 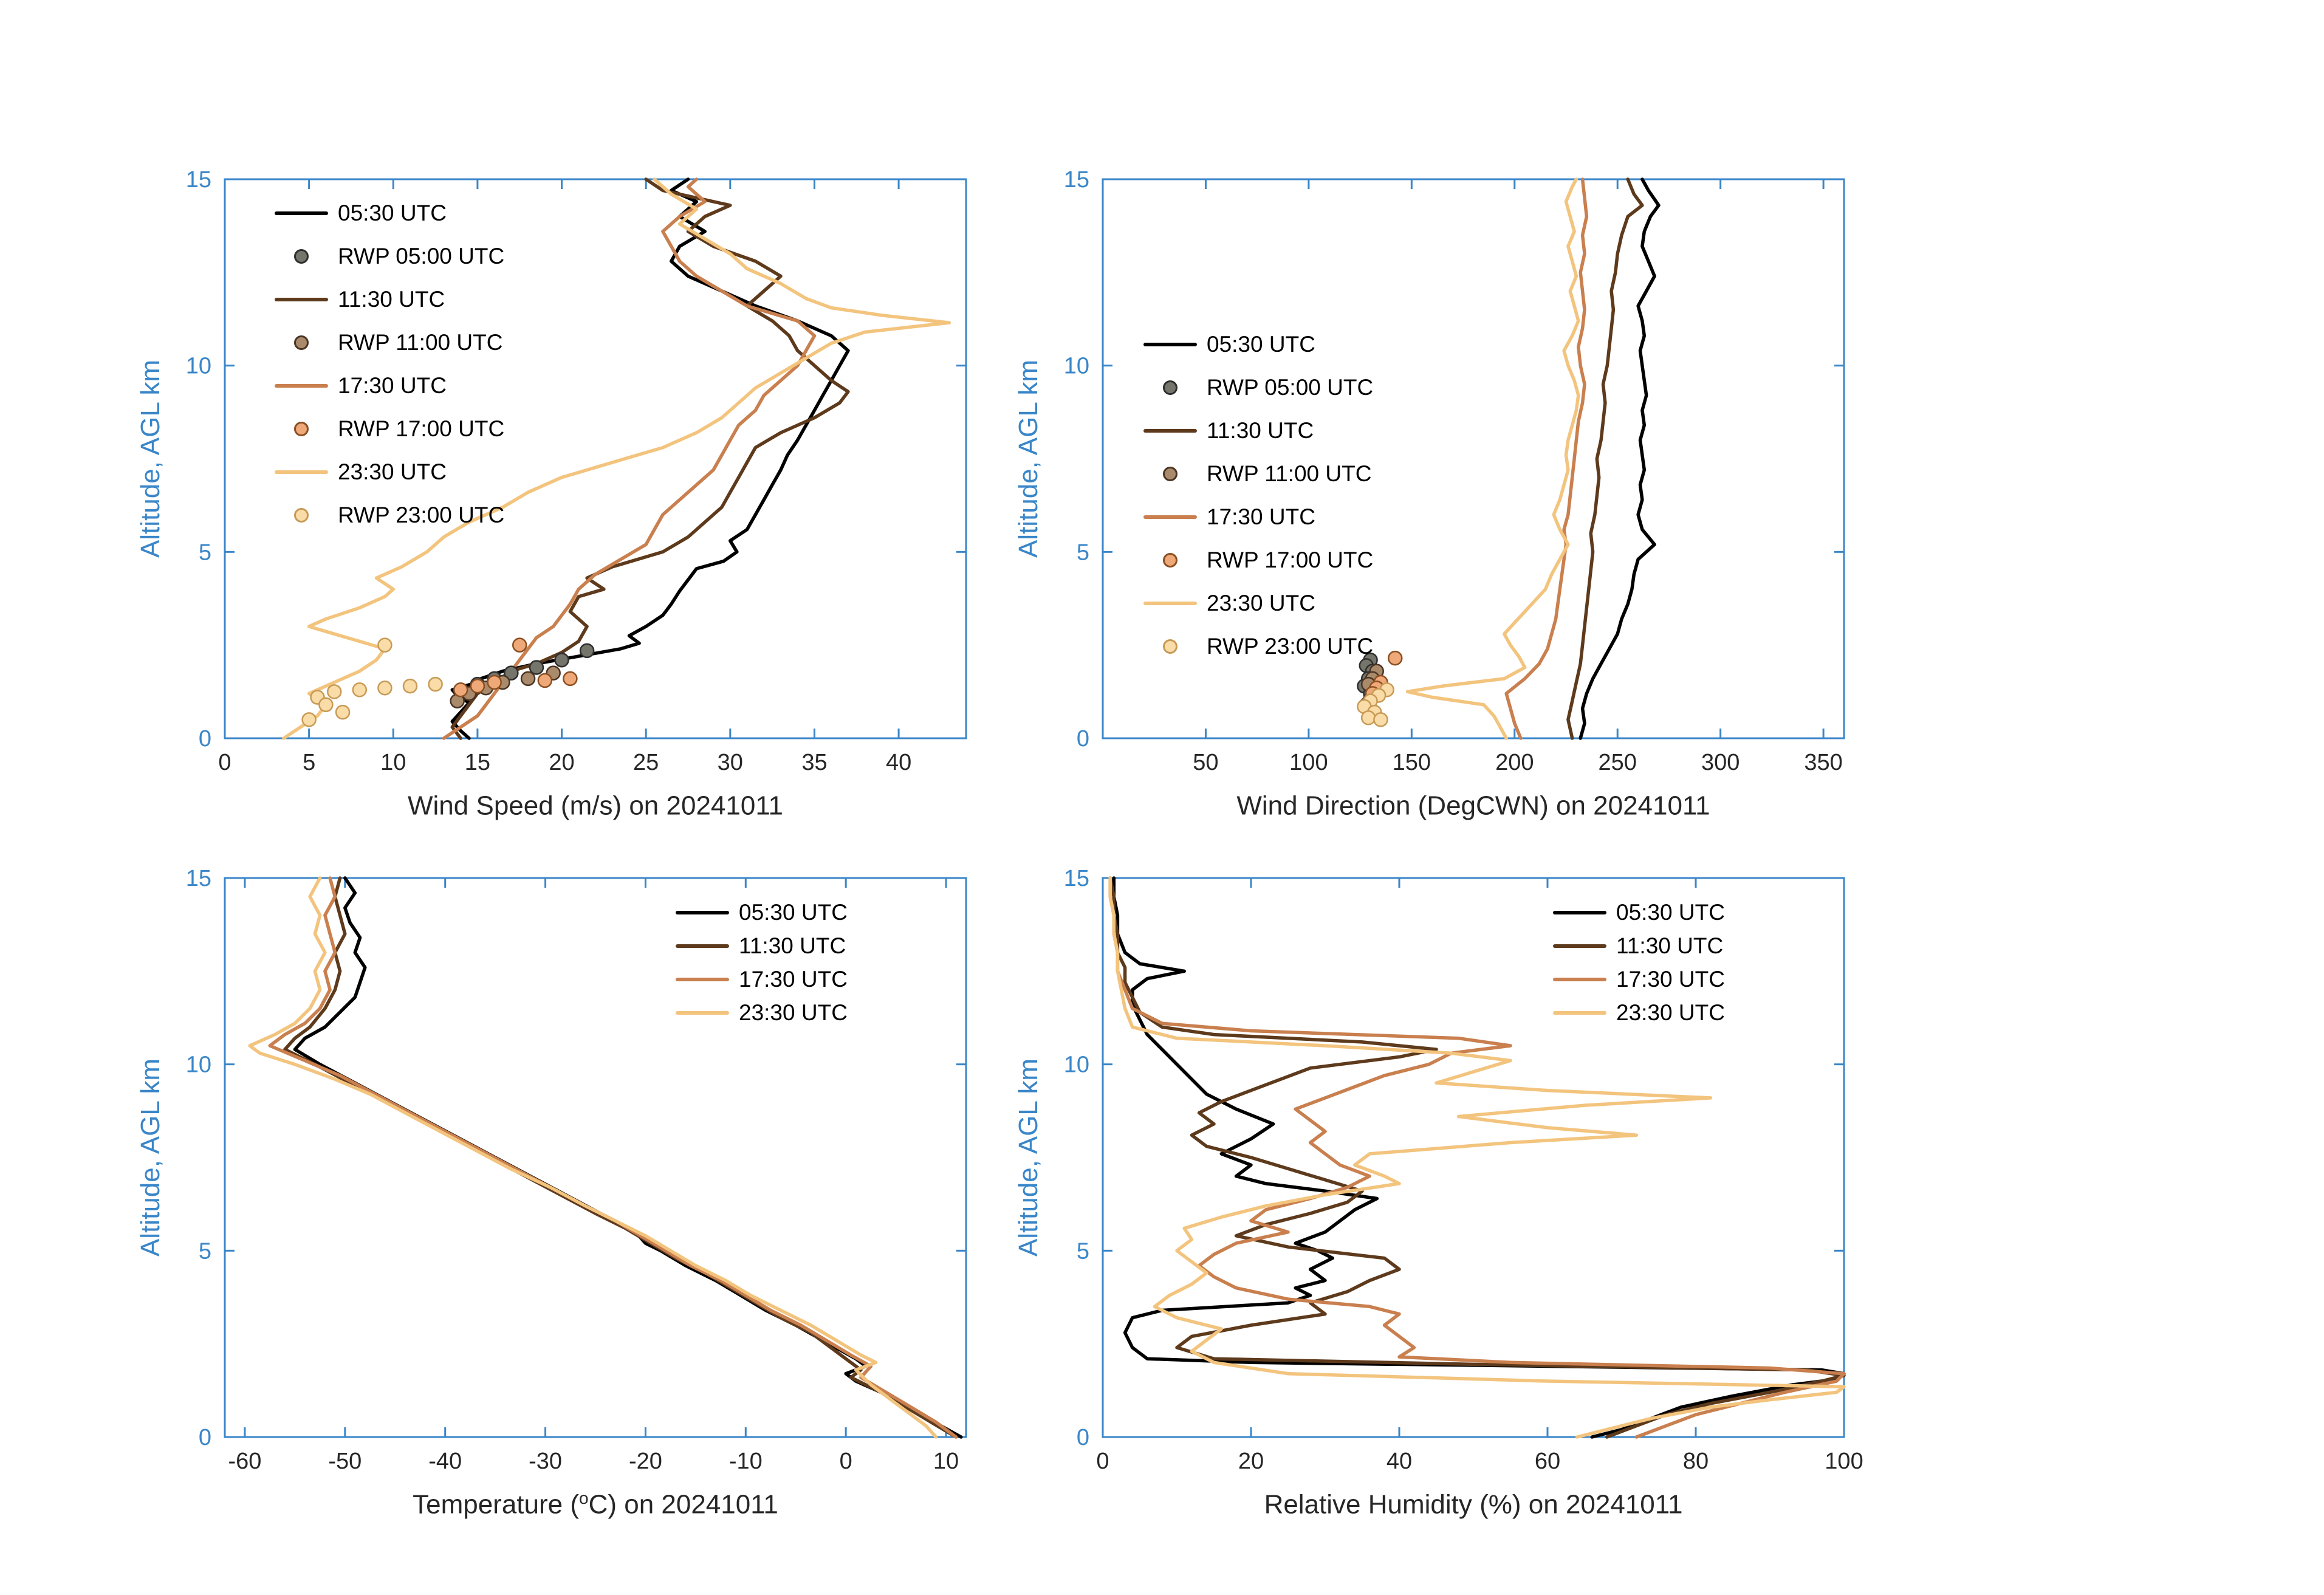 What do you see at coordinates (309, 763) in the screenshot?
I see `x-tick-label: 5` at bounding box center [309, 763].